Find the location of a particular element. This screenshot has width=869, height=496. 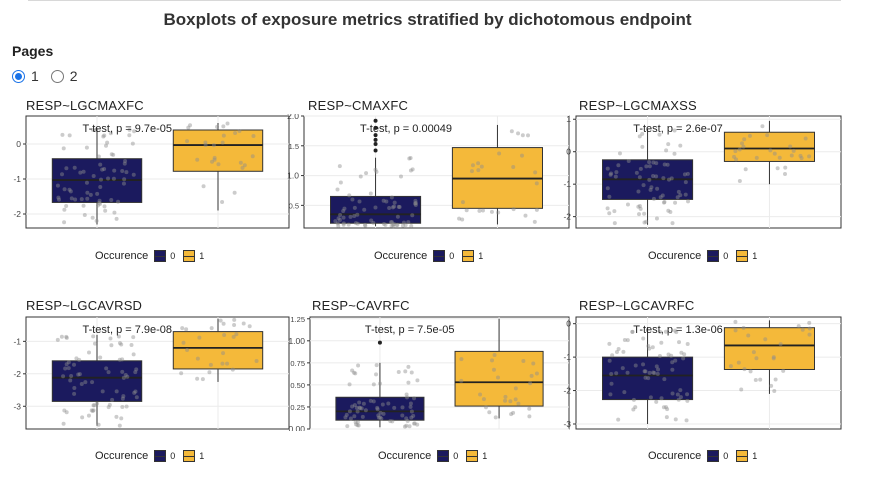

page-option-2: 2 is located at coordinates (64, 76).